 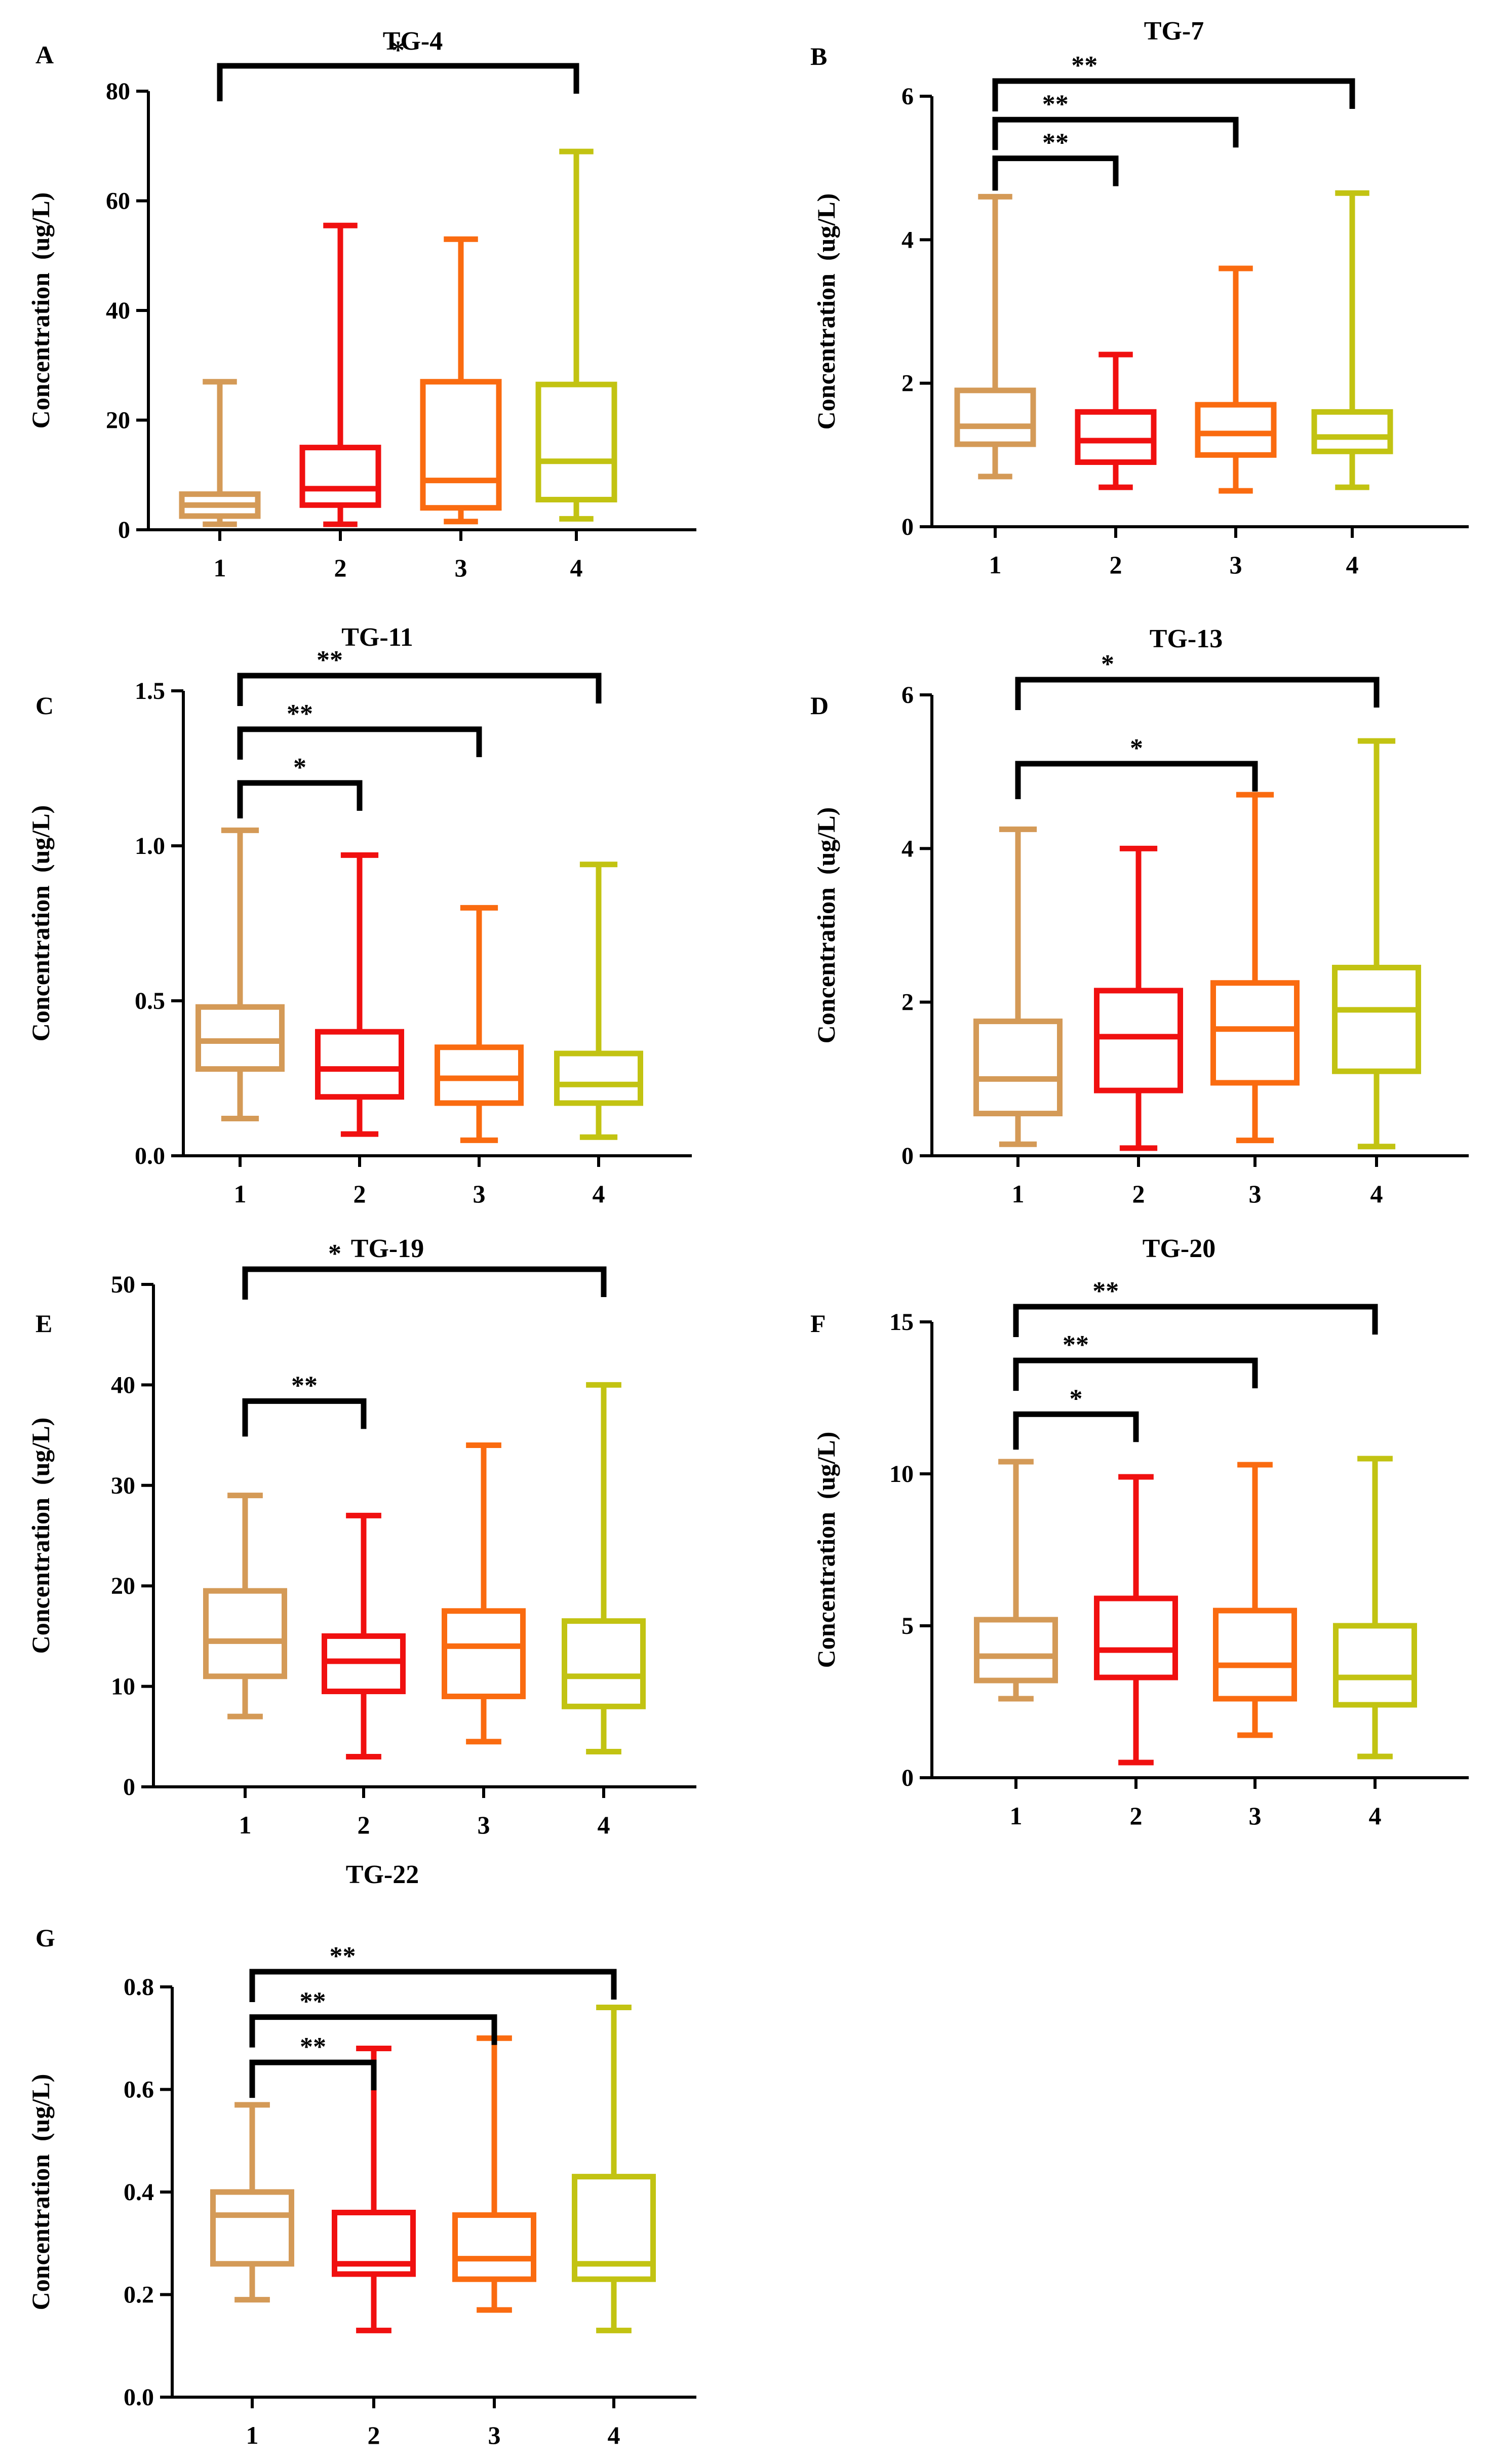 I want to click on chart-title: TG-19, so click(x=387, y=1248).